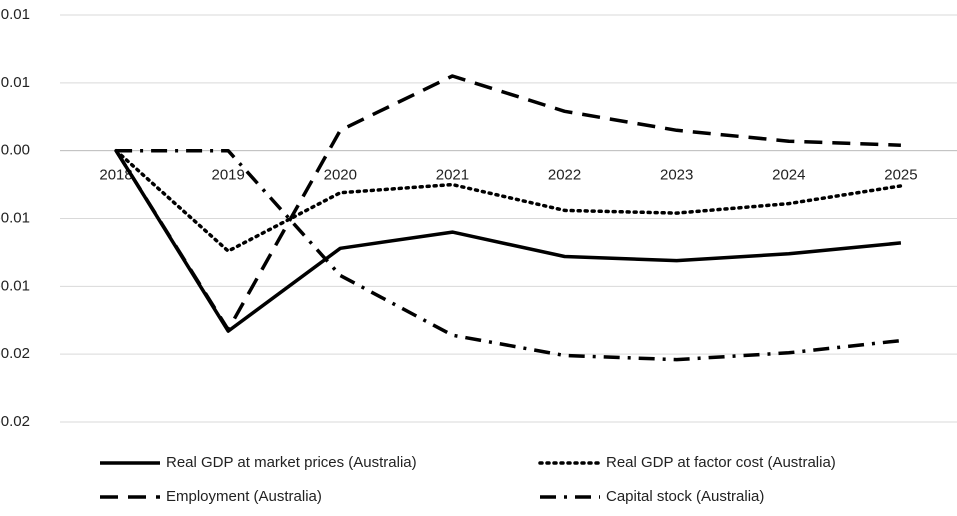 Image resolution: width=957 pixels, height=516 pixels. I want to click on legend-label: Capital stock (Australia), so click(685, 496).